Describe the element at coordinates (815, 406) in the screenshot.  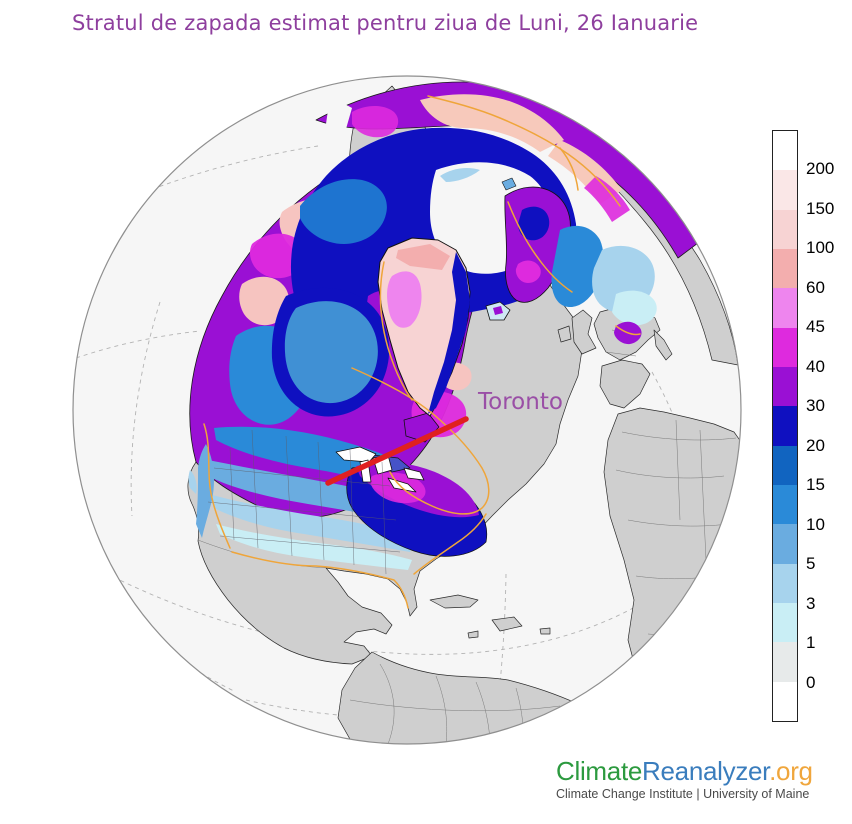
I see `colorbar-tick-label: 30` at that location.